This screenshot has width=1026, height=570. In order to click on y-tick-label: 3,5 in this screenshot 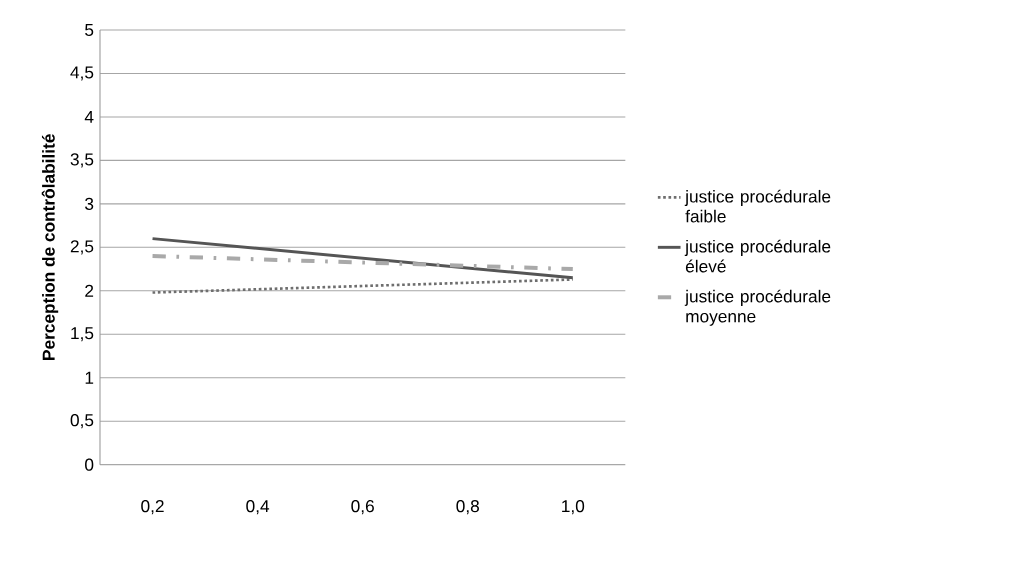, I will do `click(82, 160)`.